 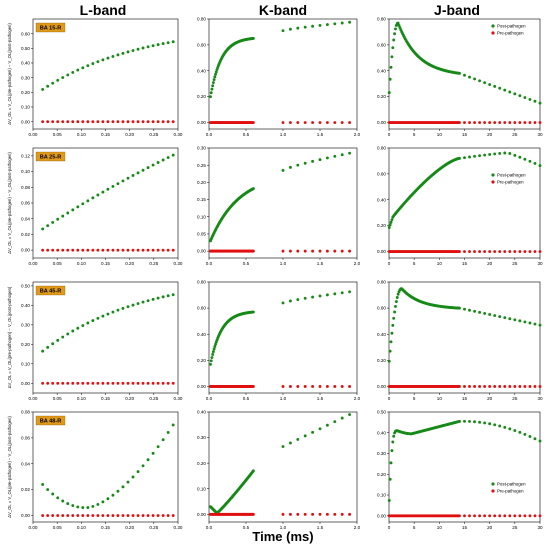 I want to click on x-tick-label: 25, so click(x=515, y=398).